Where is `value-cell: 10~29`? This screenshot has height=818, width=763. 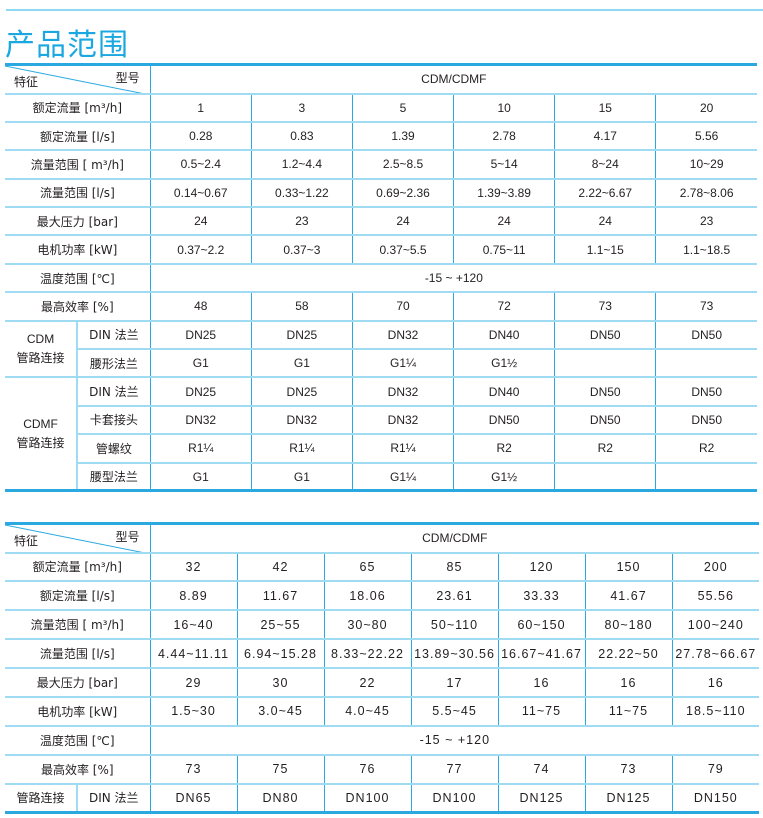 value-cell: 10~29 is located at coordinates (706, 165).